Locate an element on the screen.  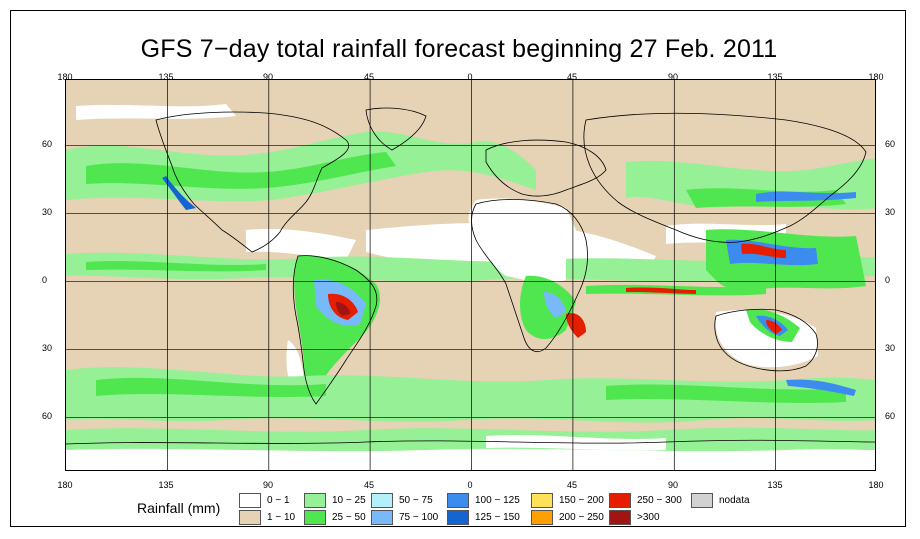
legend-label: 10 − 25 is located at coordinates (349, 500).